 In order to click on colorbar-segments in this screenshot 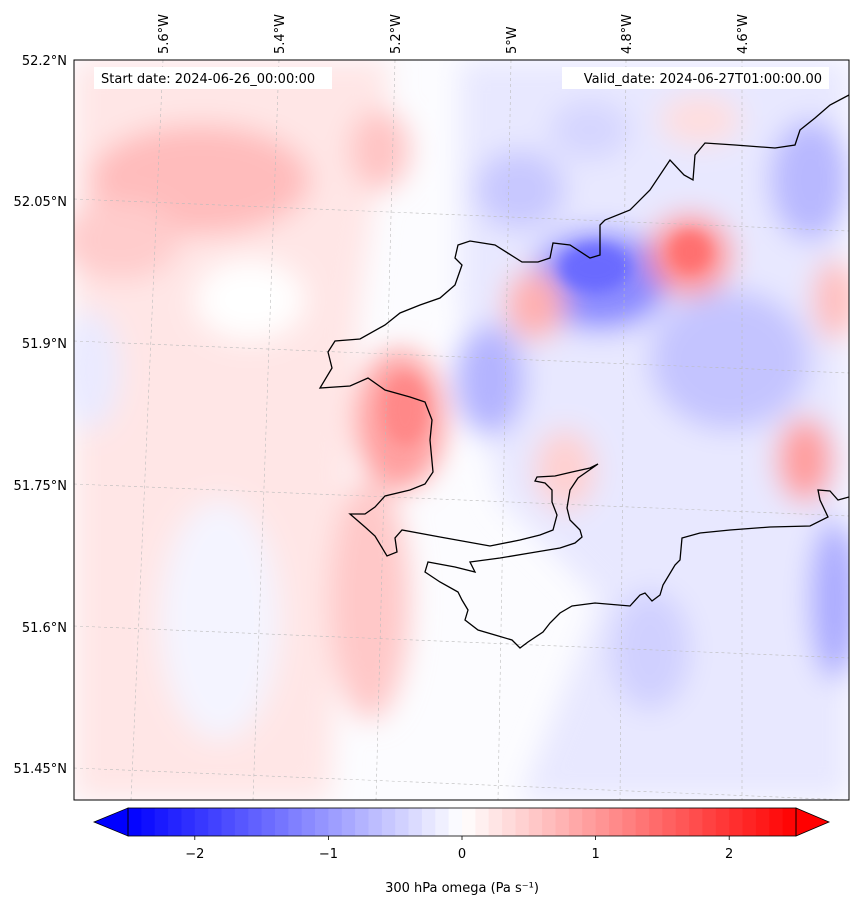, I will do `click(462, 822)`.